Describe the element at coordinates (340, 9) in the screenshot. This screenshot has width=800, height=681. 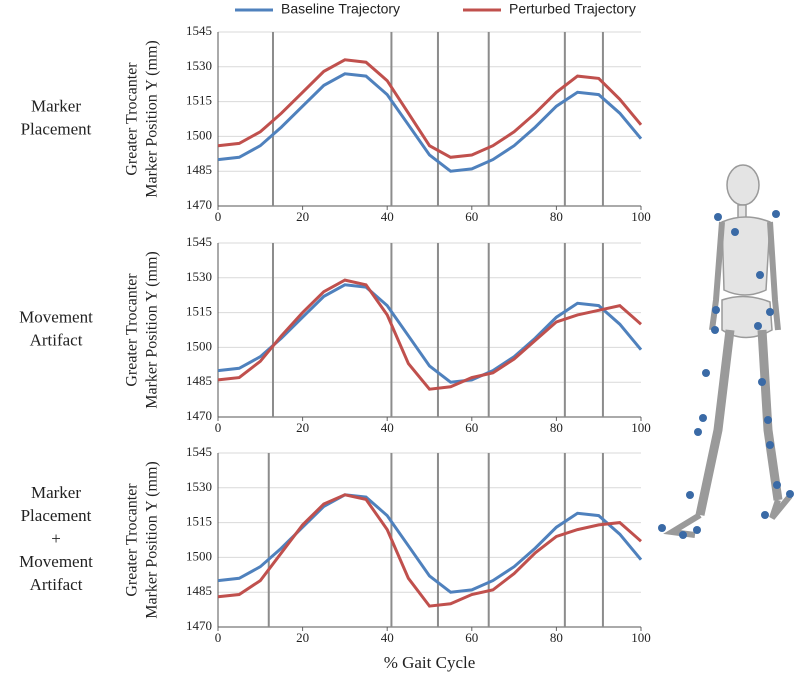
I see `legend-label: Baseline Trajectory` at that location.